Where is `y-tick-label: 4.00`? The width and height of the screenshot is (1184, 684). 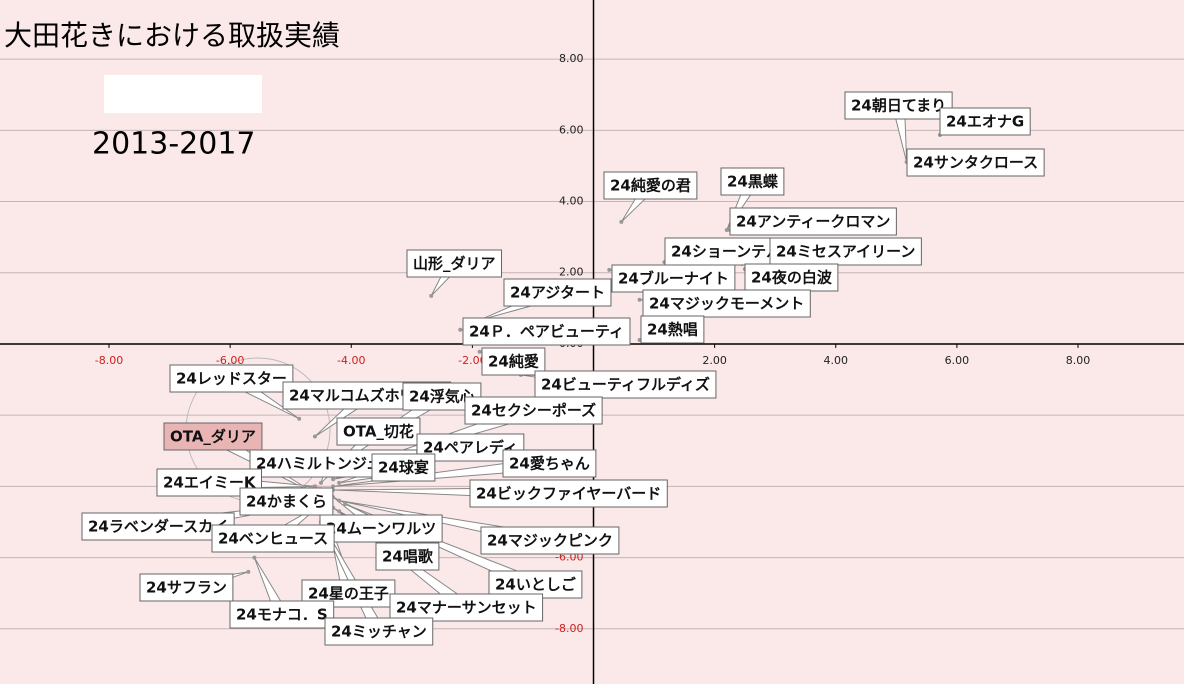
y-tick-label: 4.00 is located at coordinates (571, 201).